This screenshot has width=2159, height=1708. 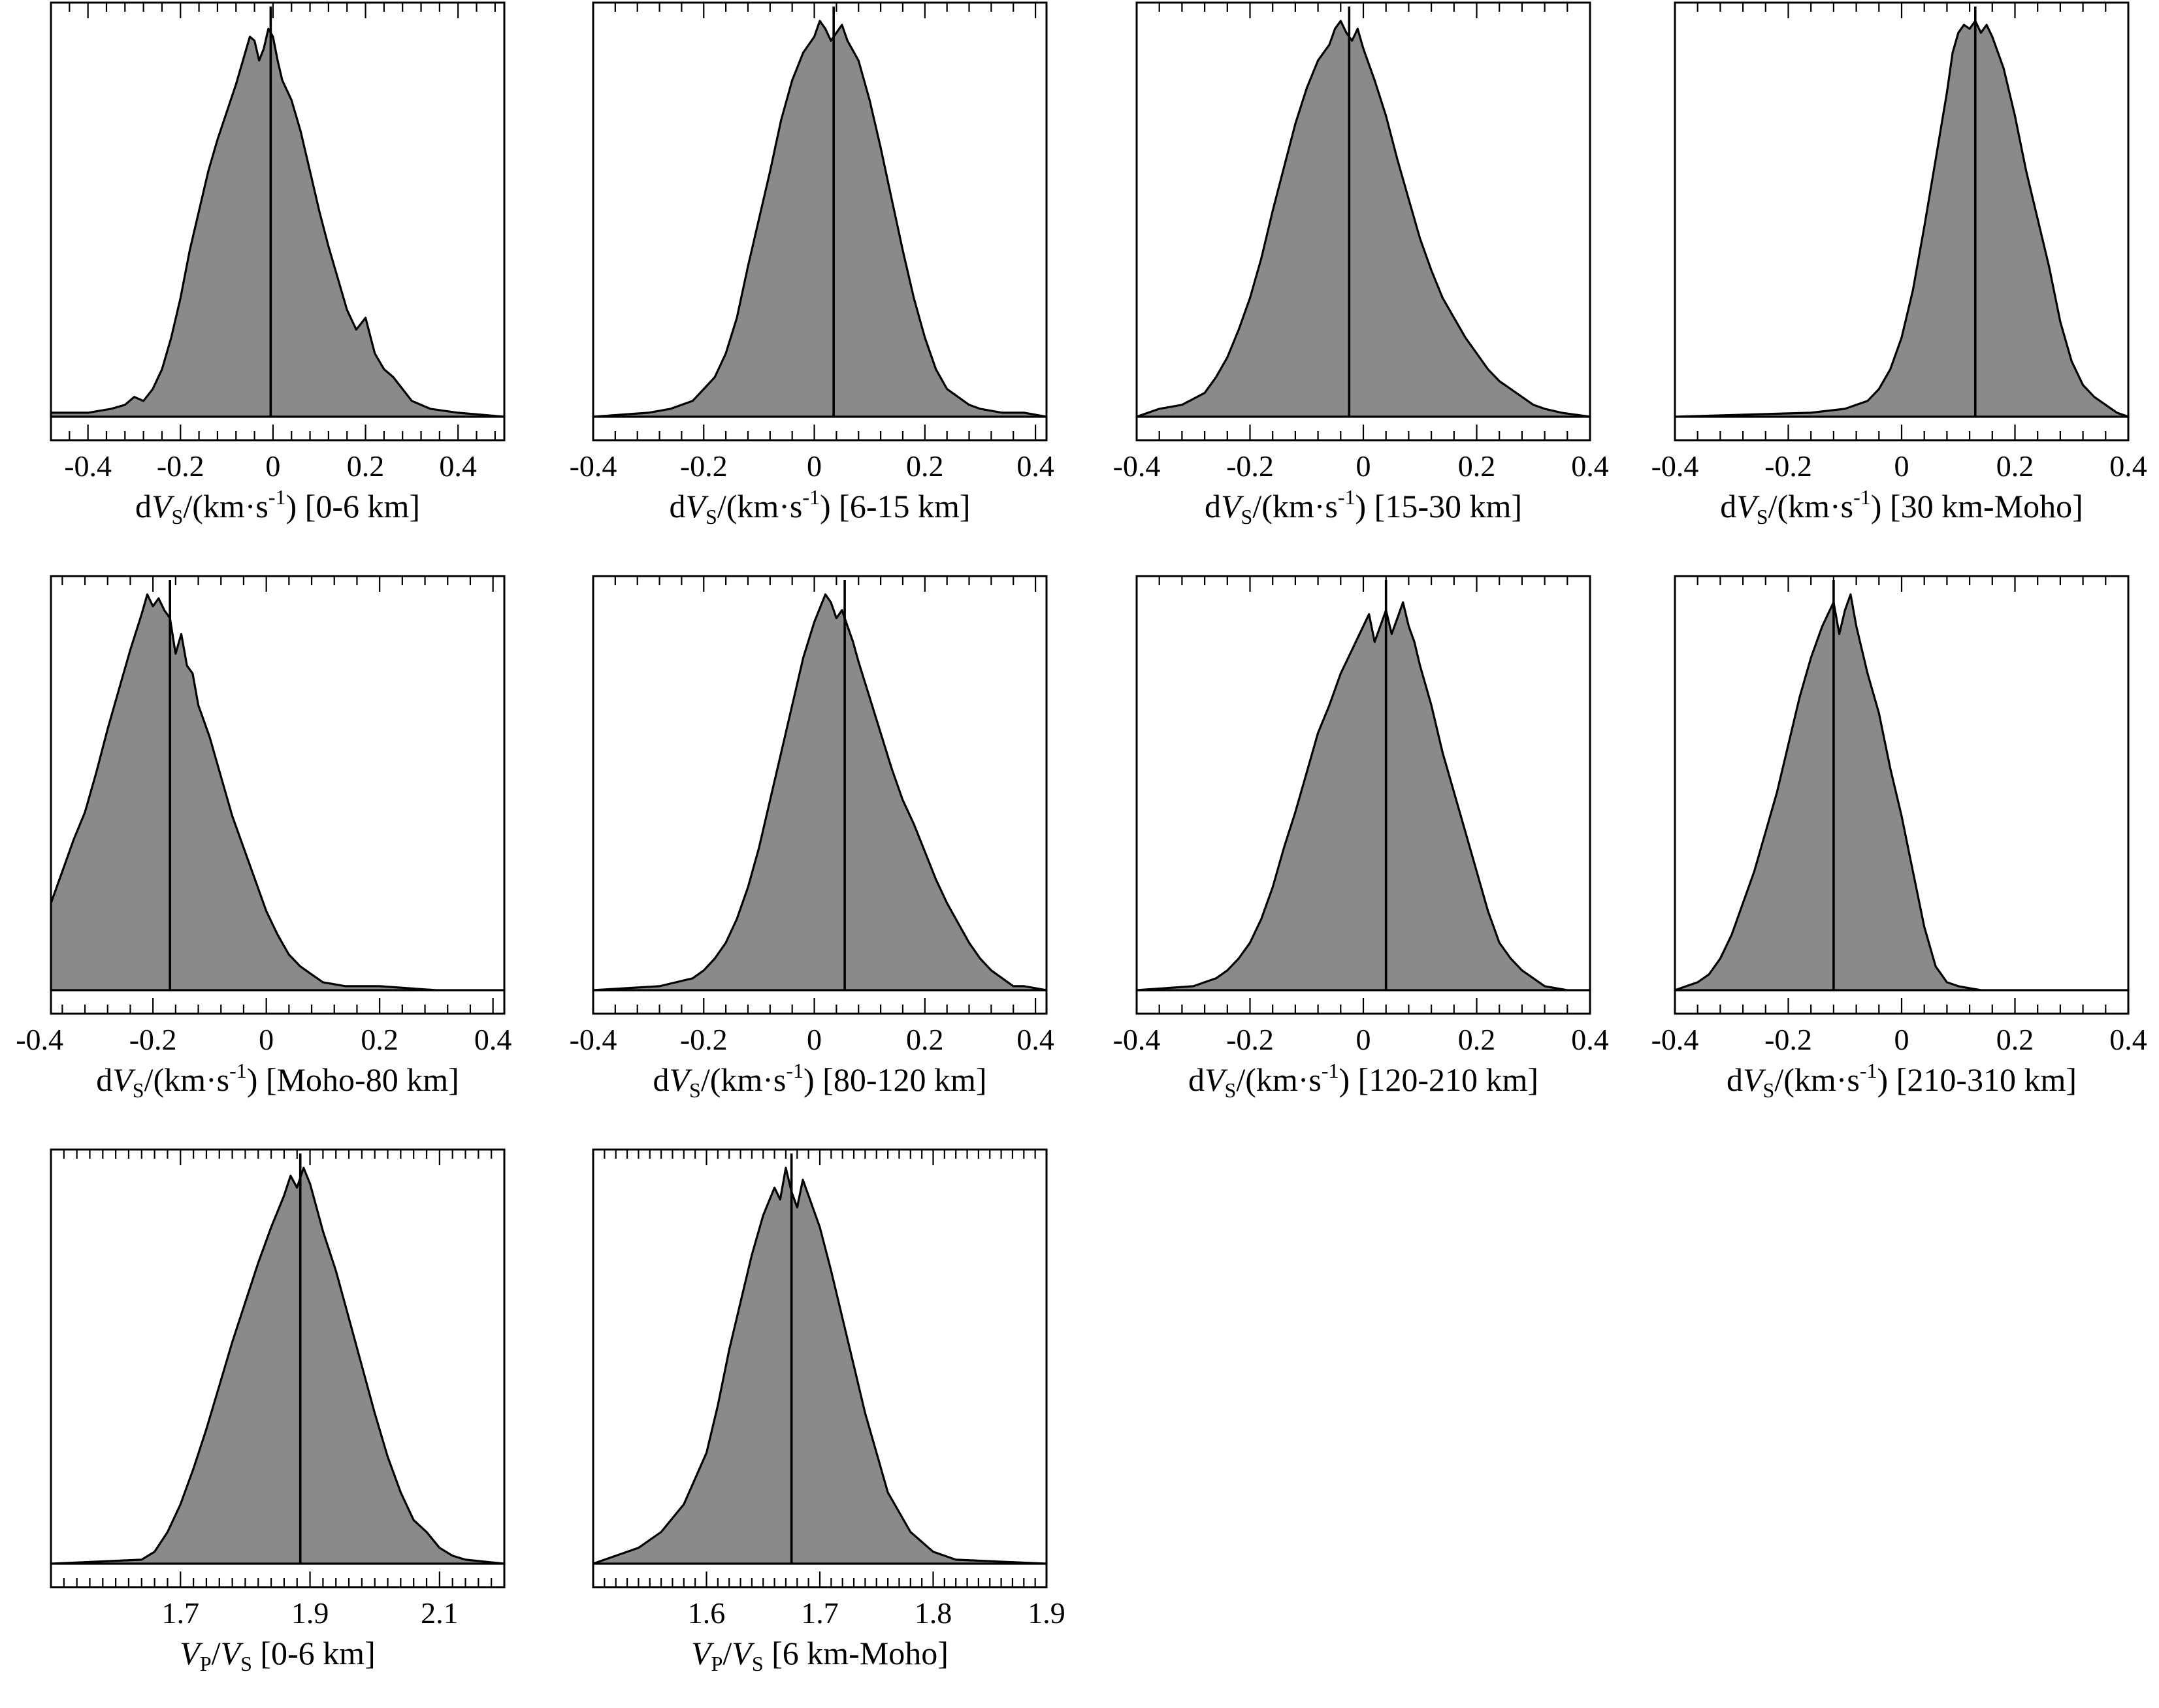 What do you see at coordinates (440, 1613) in the screenshot?
I see `tick-label: 2.1` at bounding box center [440, 1613].